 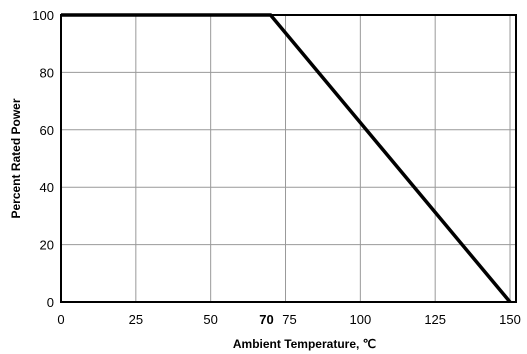 What do you see at coordinates (60, 319) in the screenshot?
I see `x-tick-label: 0` at bounding box center [60, 319].